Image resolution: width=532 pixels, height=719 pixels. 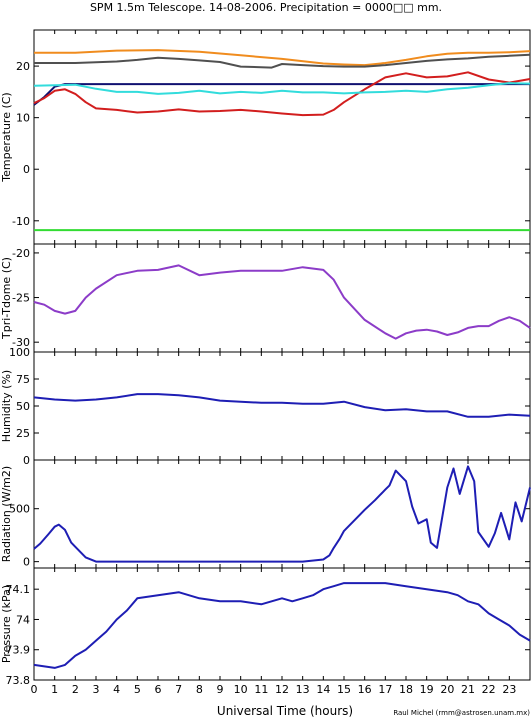 What do you see at coordinates (96, 689) in the screenshot?
I see `x-tick-label: 3` at bounding box center [96, 689].